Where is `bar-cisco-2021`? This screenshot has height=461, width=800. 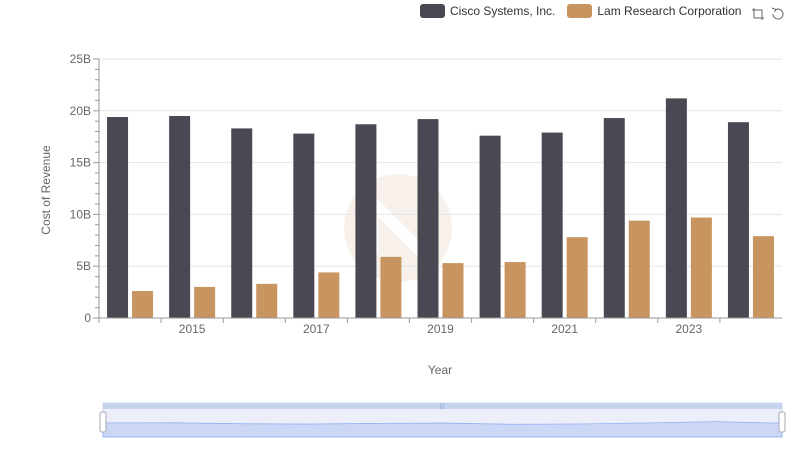
bar-cisco-2021 is located at coordinates (552, 225).